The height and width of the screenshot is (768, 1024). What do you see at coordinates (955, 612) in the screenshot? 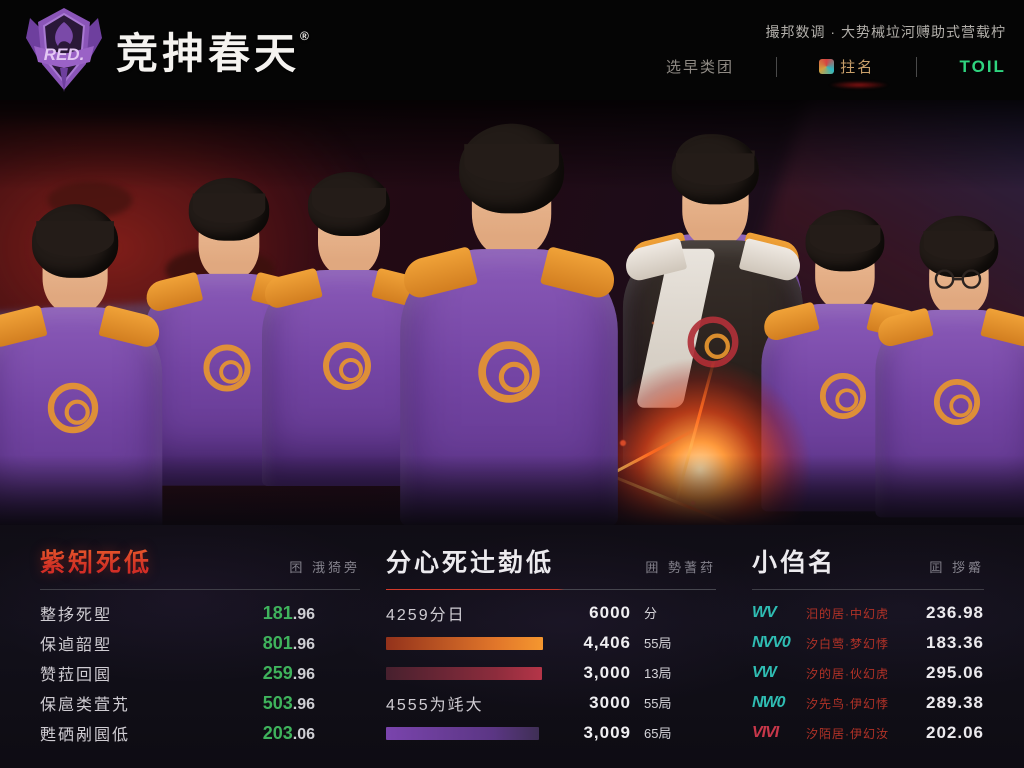
I see `team-score: 236.98` at bounding box center [955, 612].